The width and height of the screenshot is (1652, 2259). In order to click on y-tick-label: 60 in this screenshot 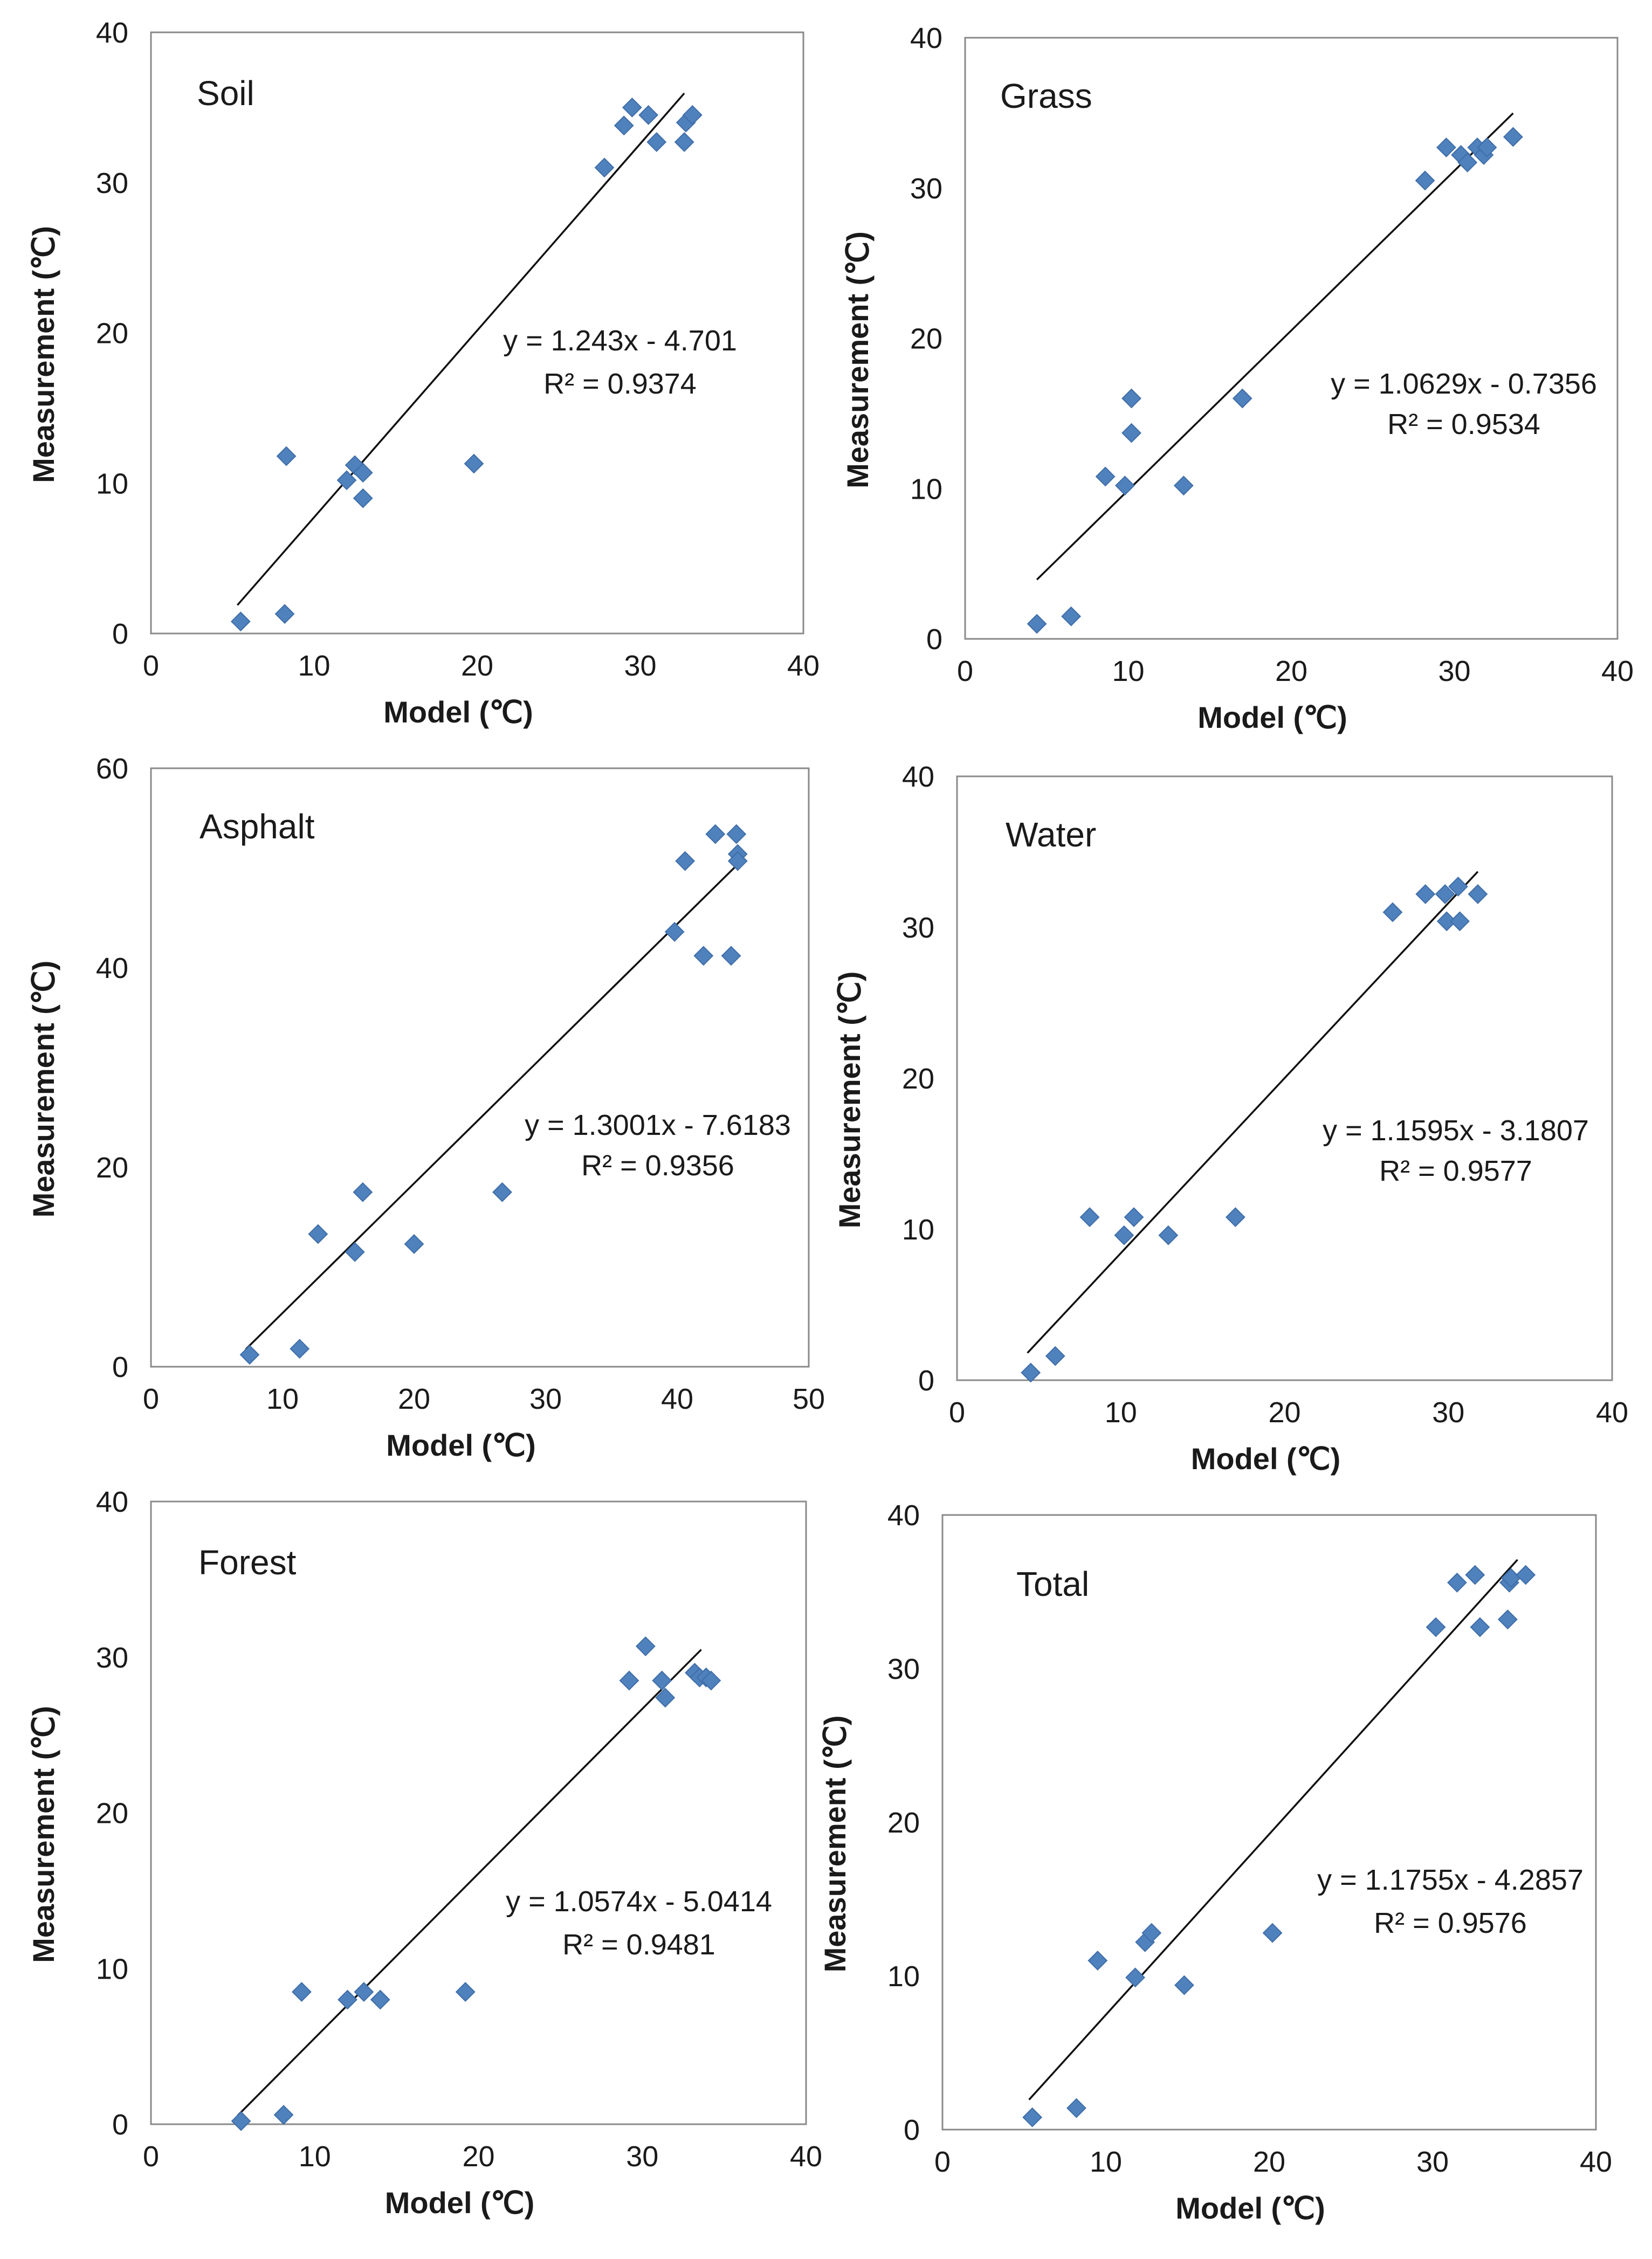, I will do `click(112, 769)`.